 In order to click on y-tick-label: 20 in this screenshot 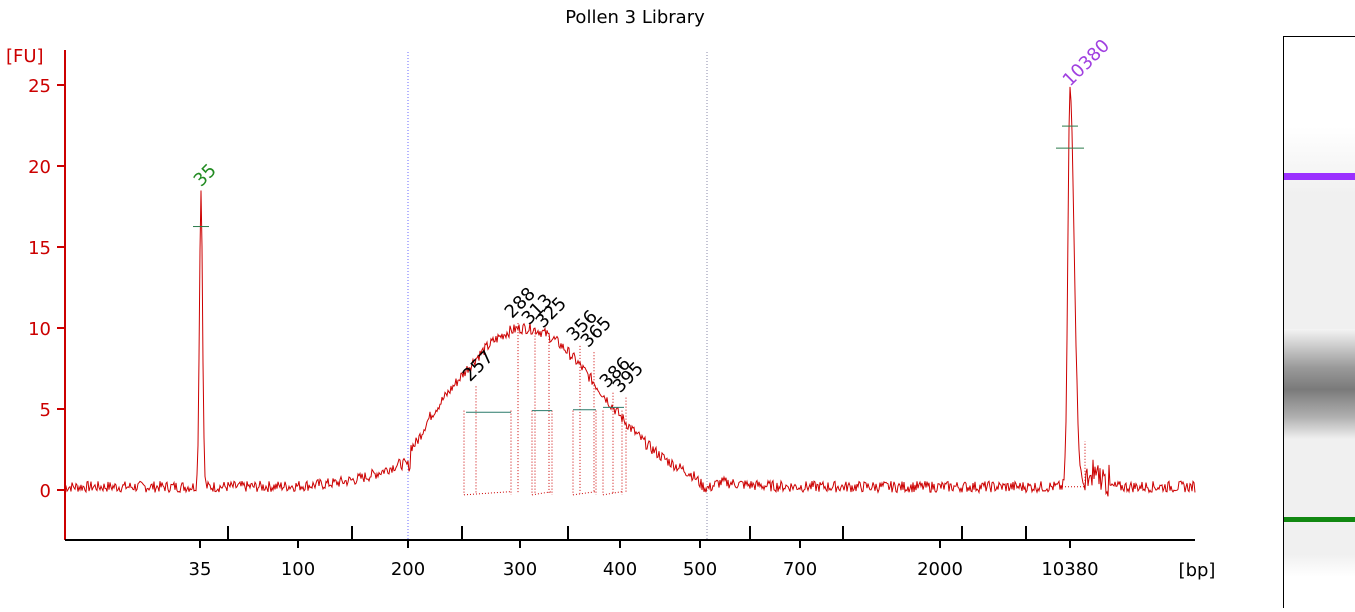, I will do `click(39, 167)`.